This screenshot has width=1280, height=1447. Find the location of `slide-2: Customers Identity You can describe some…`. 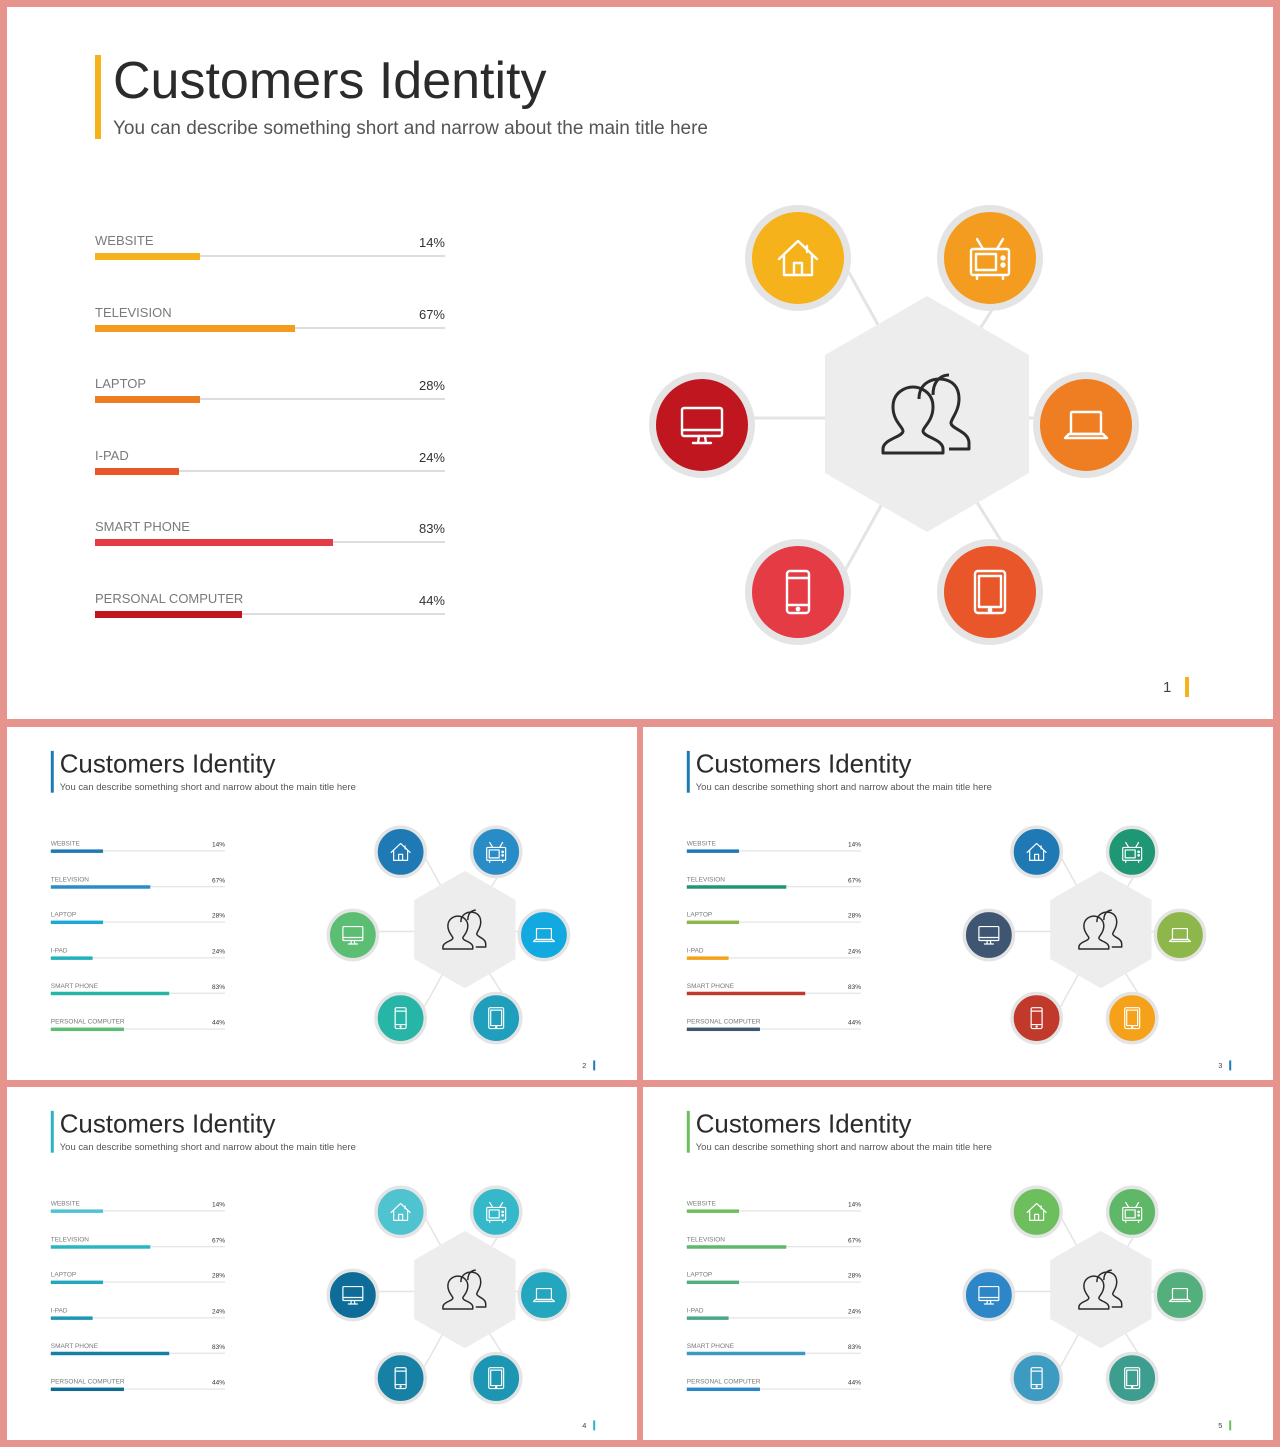

slide-2: Customers Identity You can describe some… is located at coordinates (322, 903).